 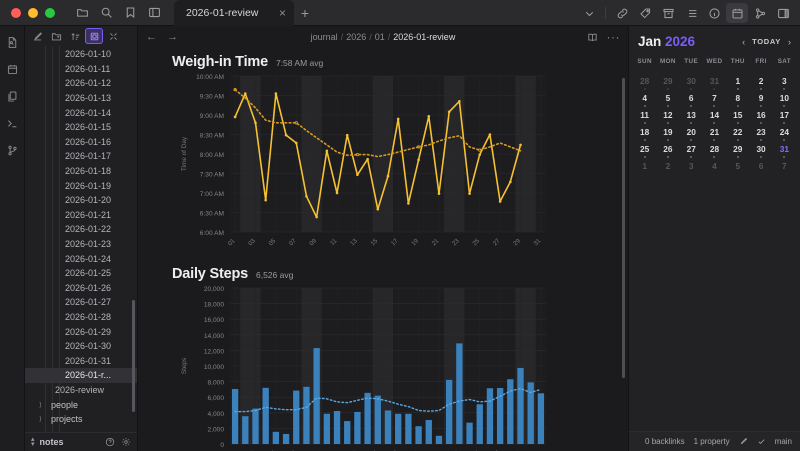 What do you see at coordinates (305, 12) in the screenshot?
I see `new-tab-button: +` at bounding box center [305, 12].